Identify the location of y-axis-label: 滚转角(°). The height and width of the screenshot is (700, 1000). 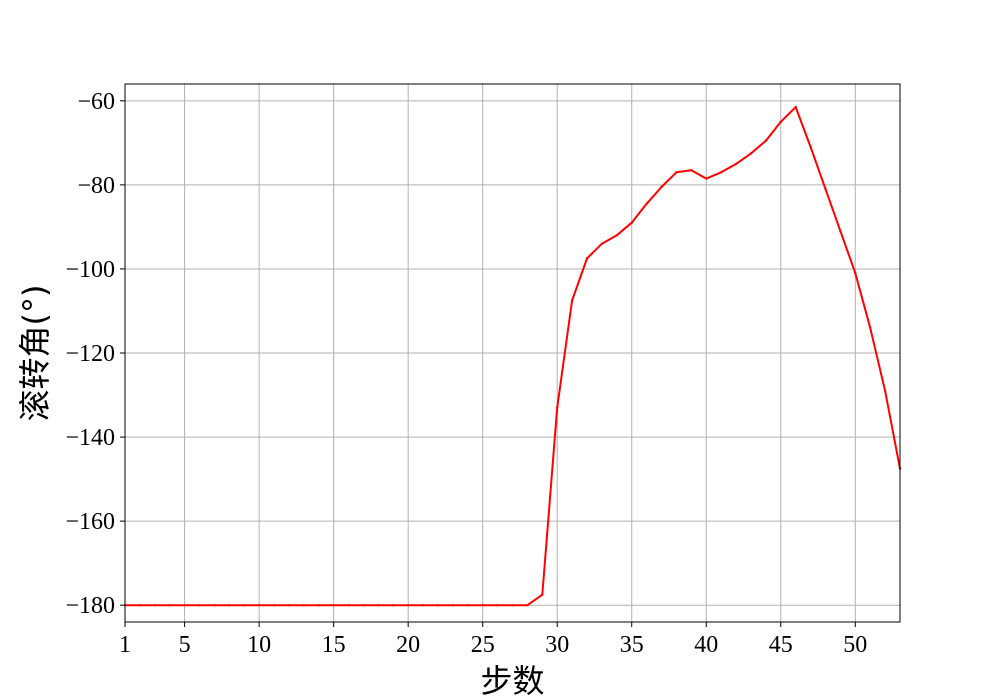
(35, 353).